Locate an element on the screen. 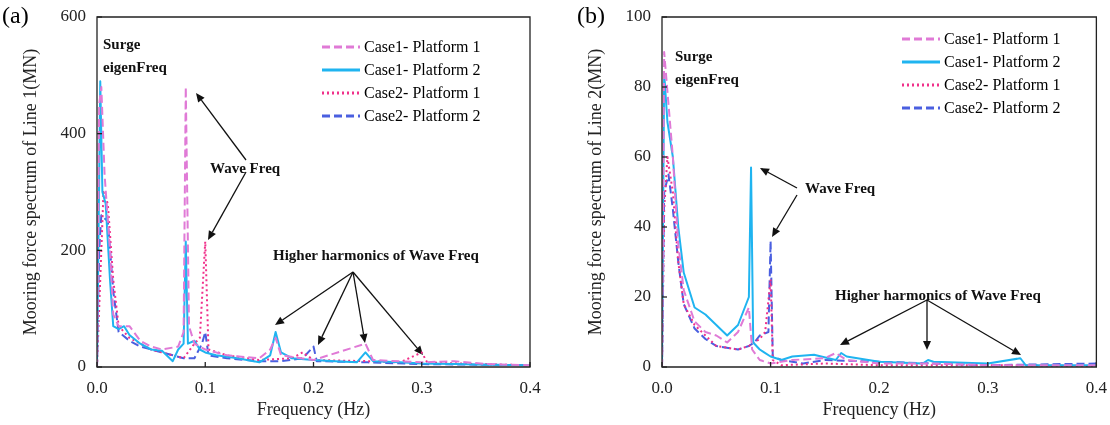  y-tick-label: 20 is located at coordinates (642, 296).